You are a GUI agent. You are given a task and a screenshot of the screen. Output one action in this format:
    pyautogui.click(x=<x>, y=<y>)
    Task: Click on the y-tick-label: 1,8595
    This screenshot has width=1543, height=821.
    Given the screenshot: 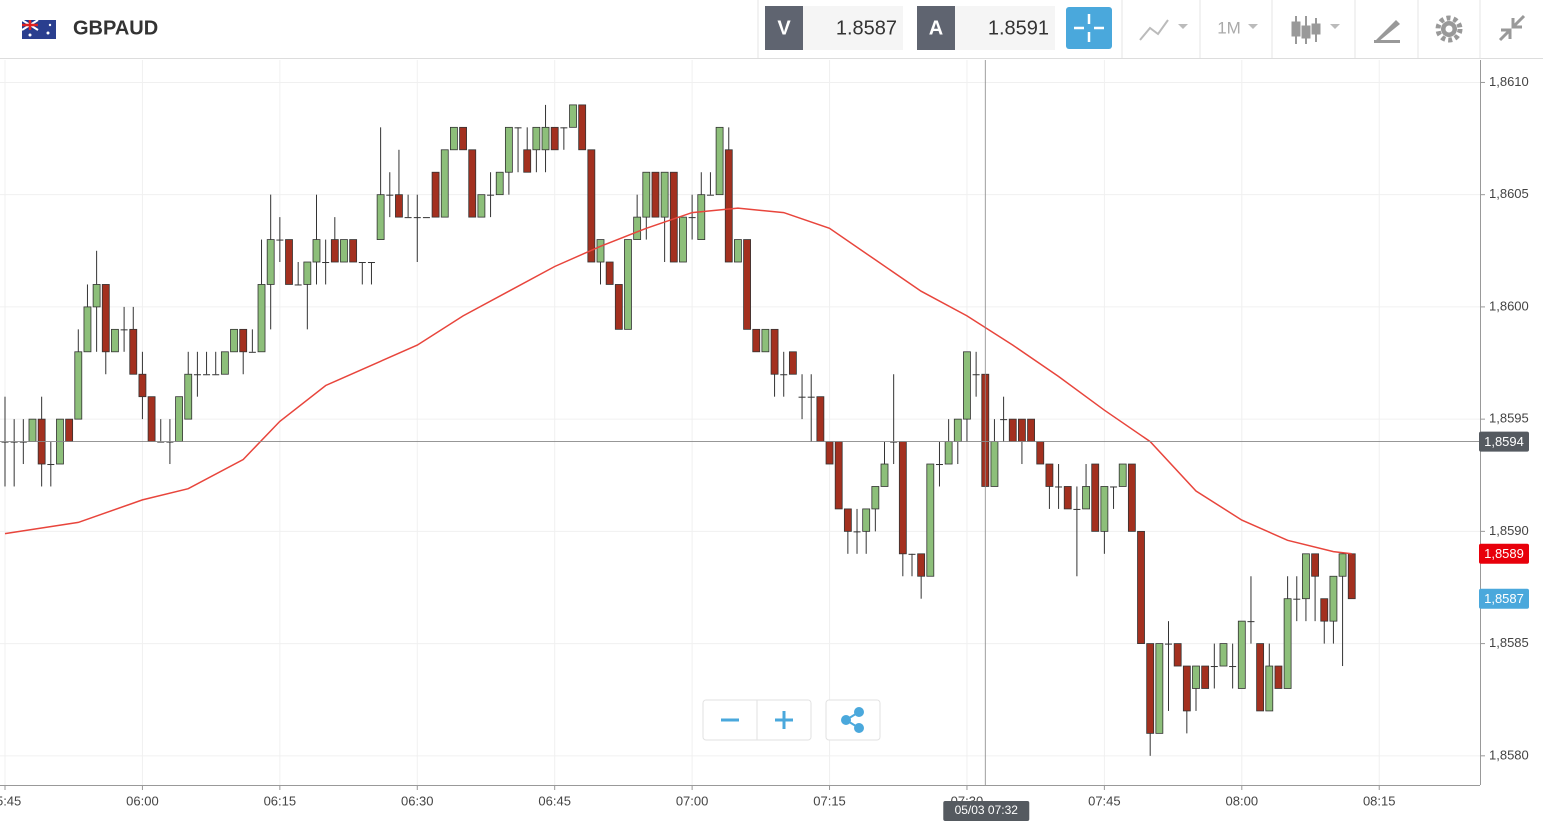 What is the action you would take?
    pyautogui.click(x=1509, y=418)
    